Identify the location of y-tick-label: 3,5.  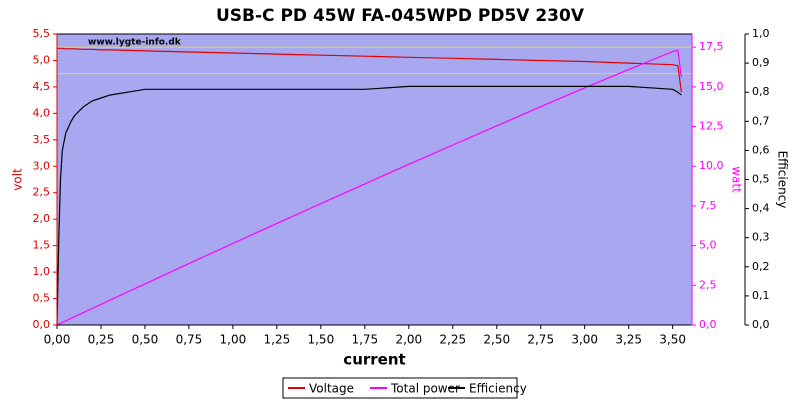
(42, 139).